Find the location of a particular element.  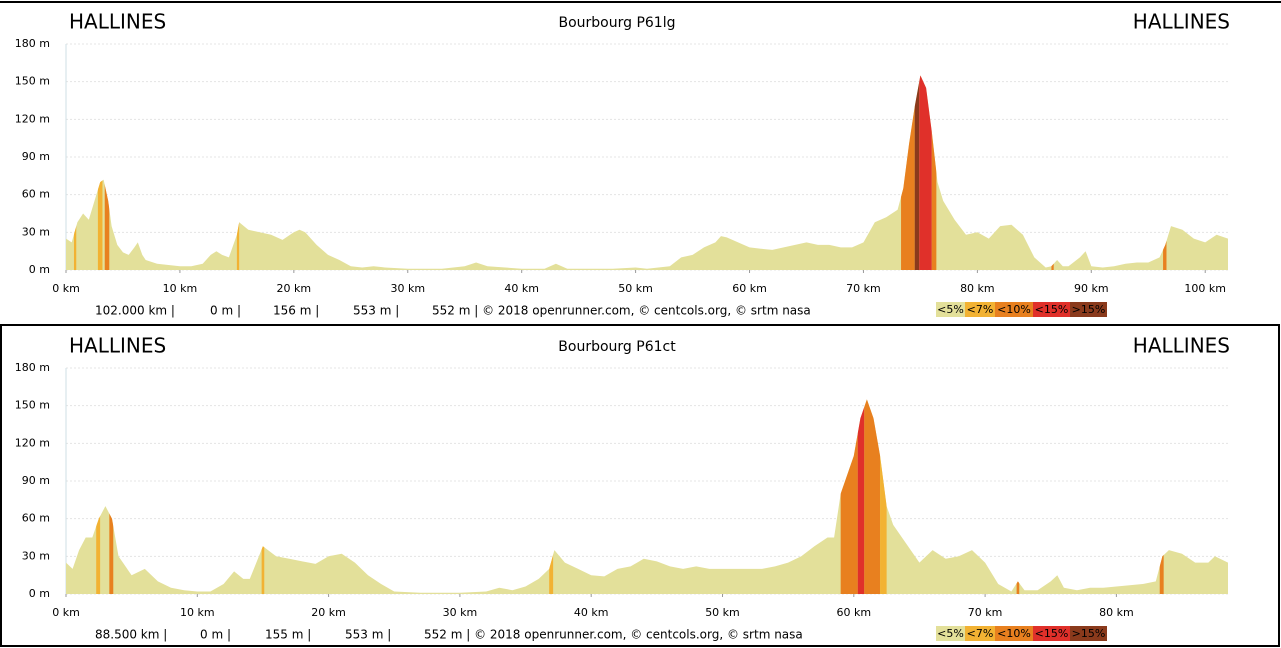

x-tick-label: 100 km is located at coordinates (1205, 288).